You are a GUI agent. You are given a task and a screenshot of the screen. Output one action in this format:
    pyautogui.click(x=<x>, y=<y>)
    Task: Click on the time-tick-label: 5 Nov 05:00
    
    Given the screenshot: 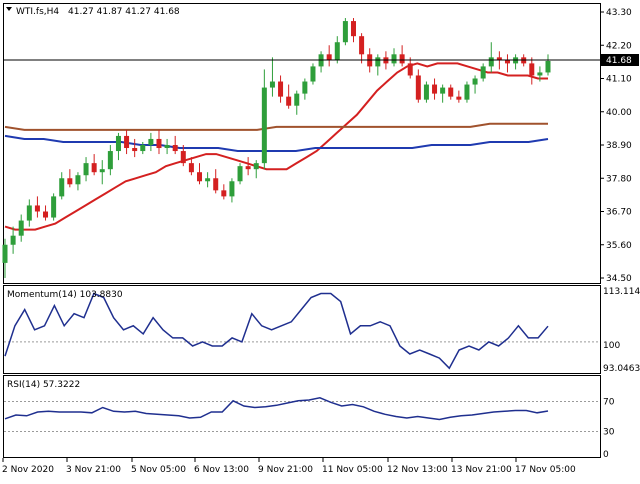 What is the action you would take?
    pyautogui.click(x=158, y=470)
    